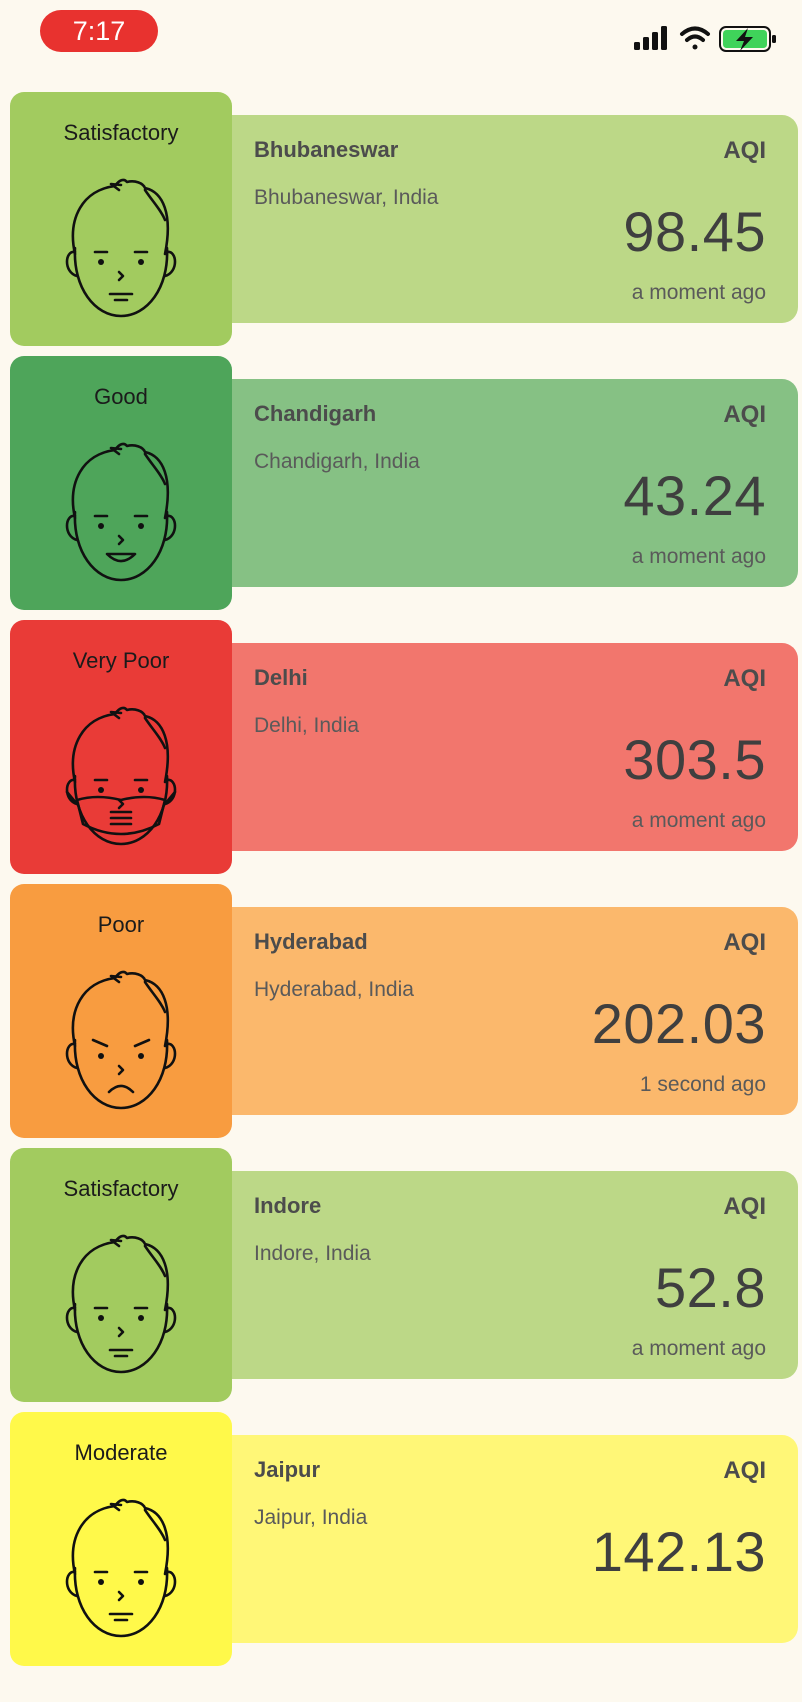 Image resolution: width=802 pixels, height=1702 pixels. I want to click on city-name: Indore, so click(288, 1205).